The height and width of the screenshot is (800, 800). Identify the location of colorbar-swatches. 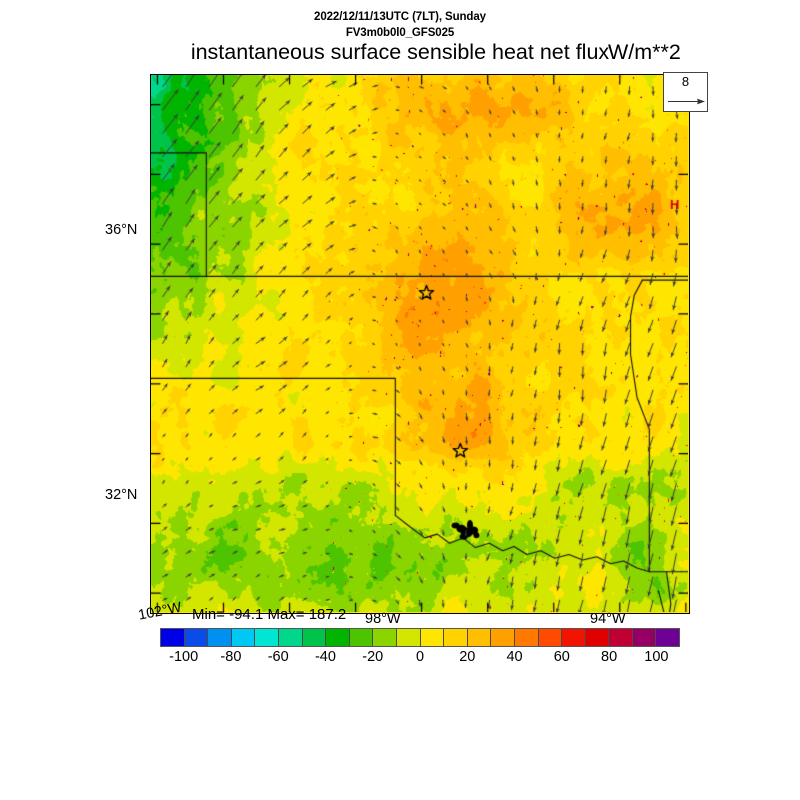
(420, 637).